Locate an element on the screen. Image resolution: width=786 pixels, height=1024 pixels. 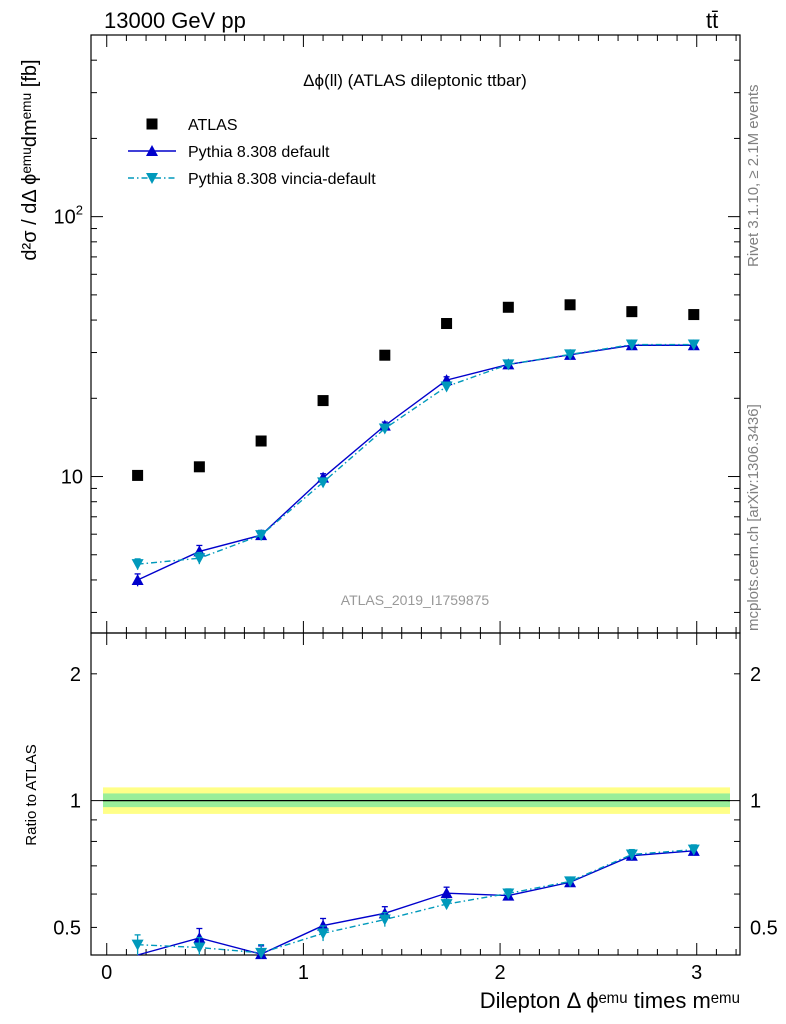
y-tick-label-right: 2 is located at coordinates (755, 675).